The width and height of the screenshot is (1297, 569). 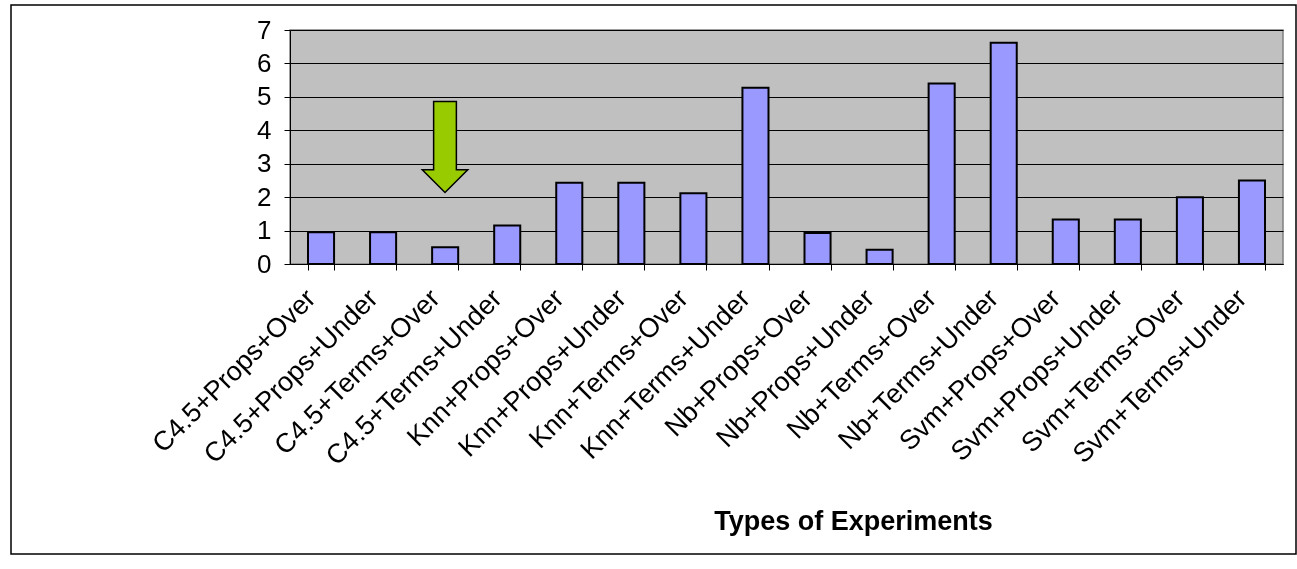 I want to click on y-tick-label: 3, so click(x=264, y=163).